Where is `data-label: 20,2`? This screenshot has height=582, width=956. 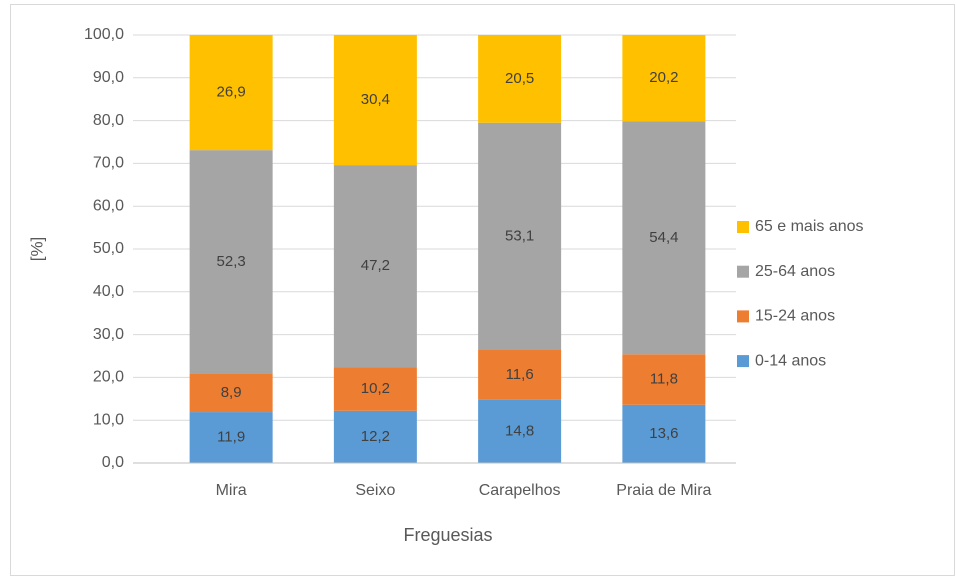 data-label: 20,2 is located at coordinates (663, 77).